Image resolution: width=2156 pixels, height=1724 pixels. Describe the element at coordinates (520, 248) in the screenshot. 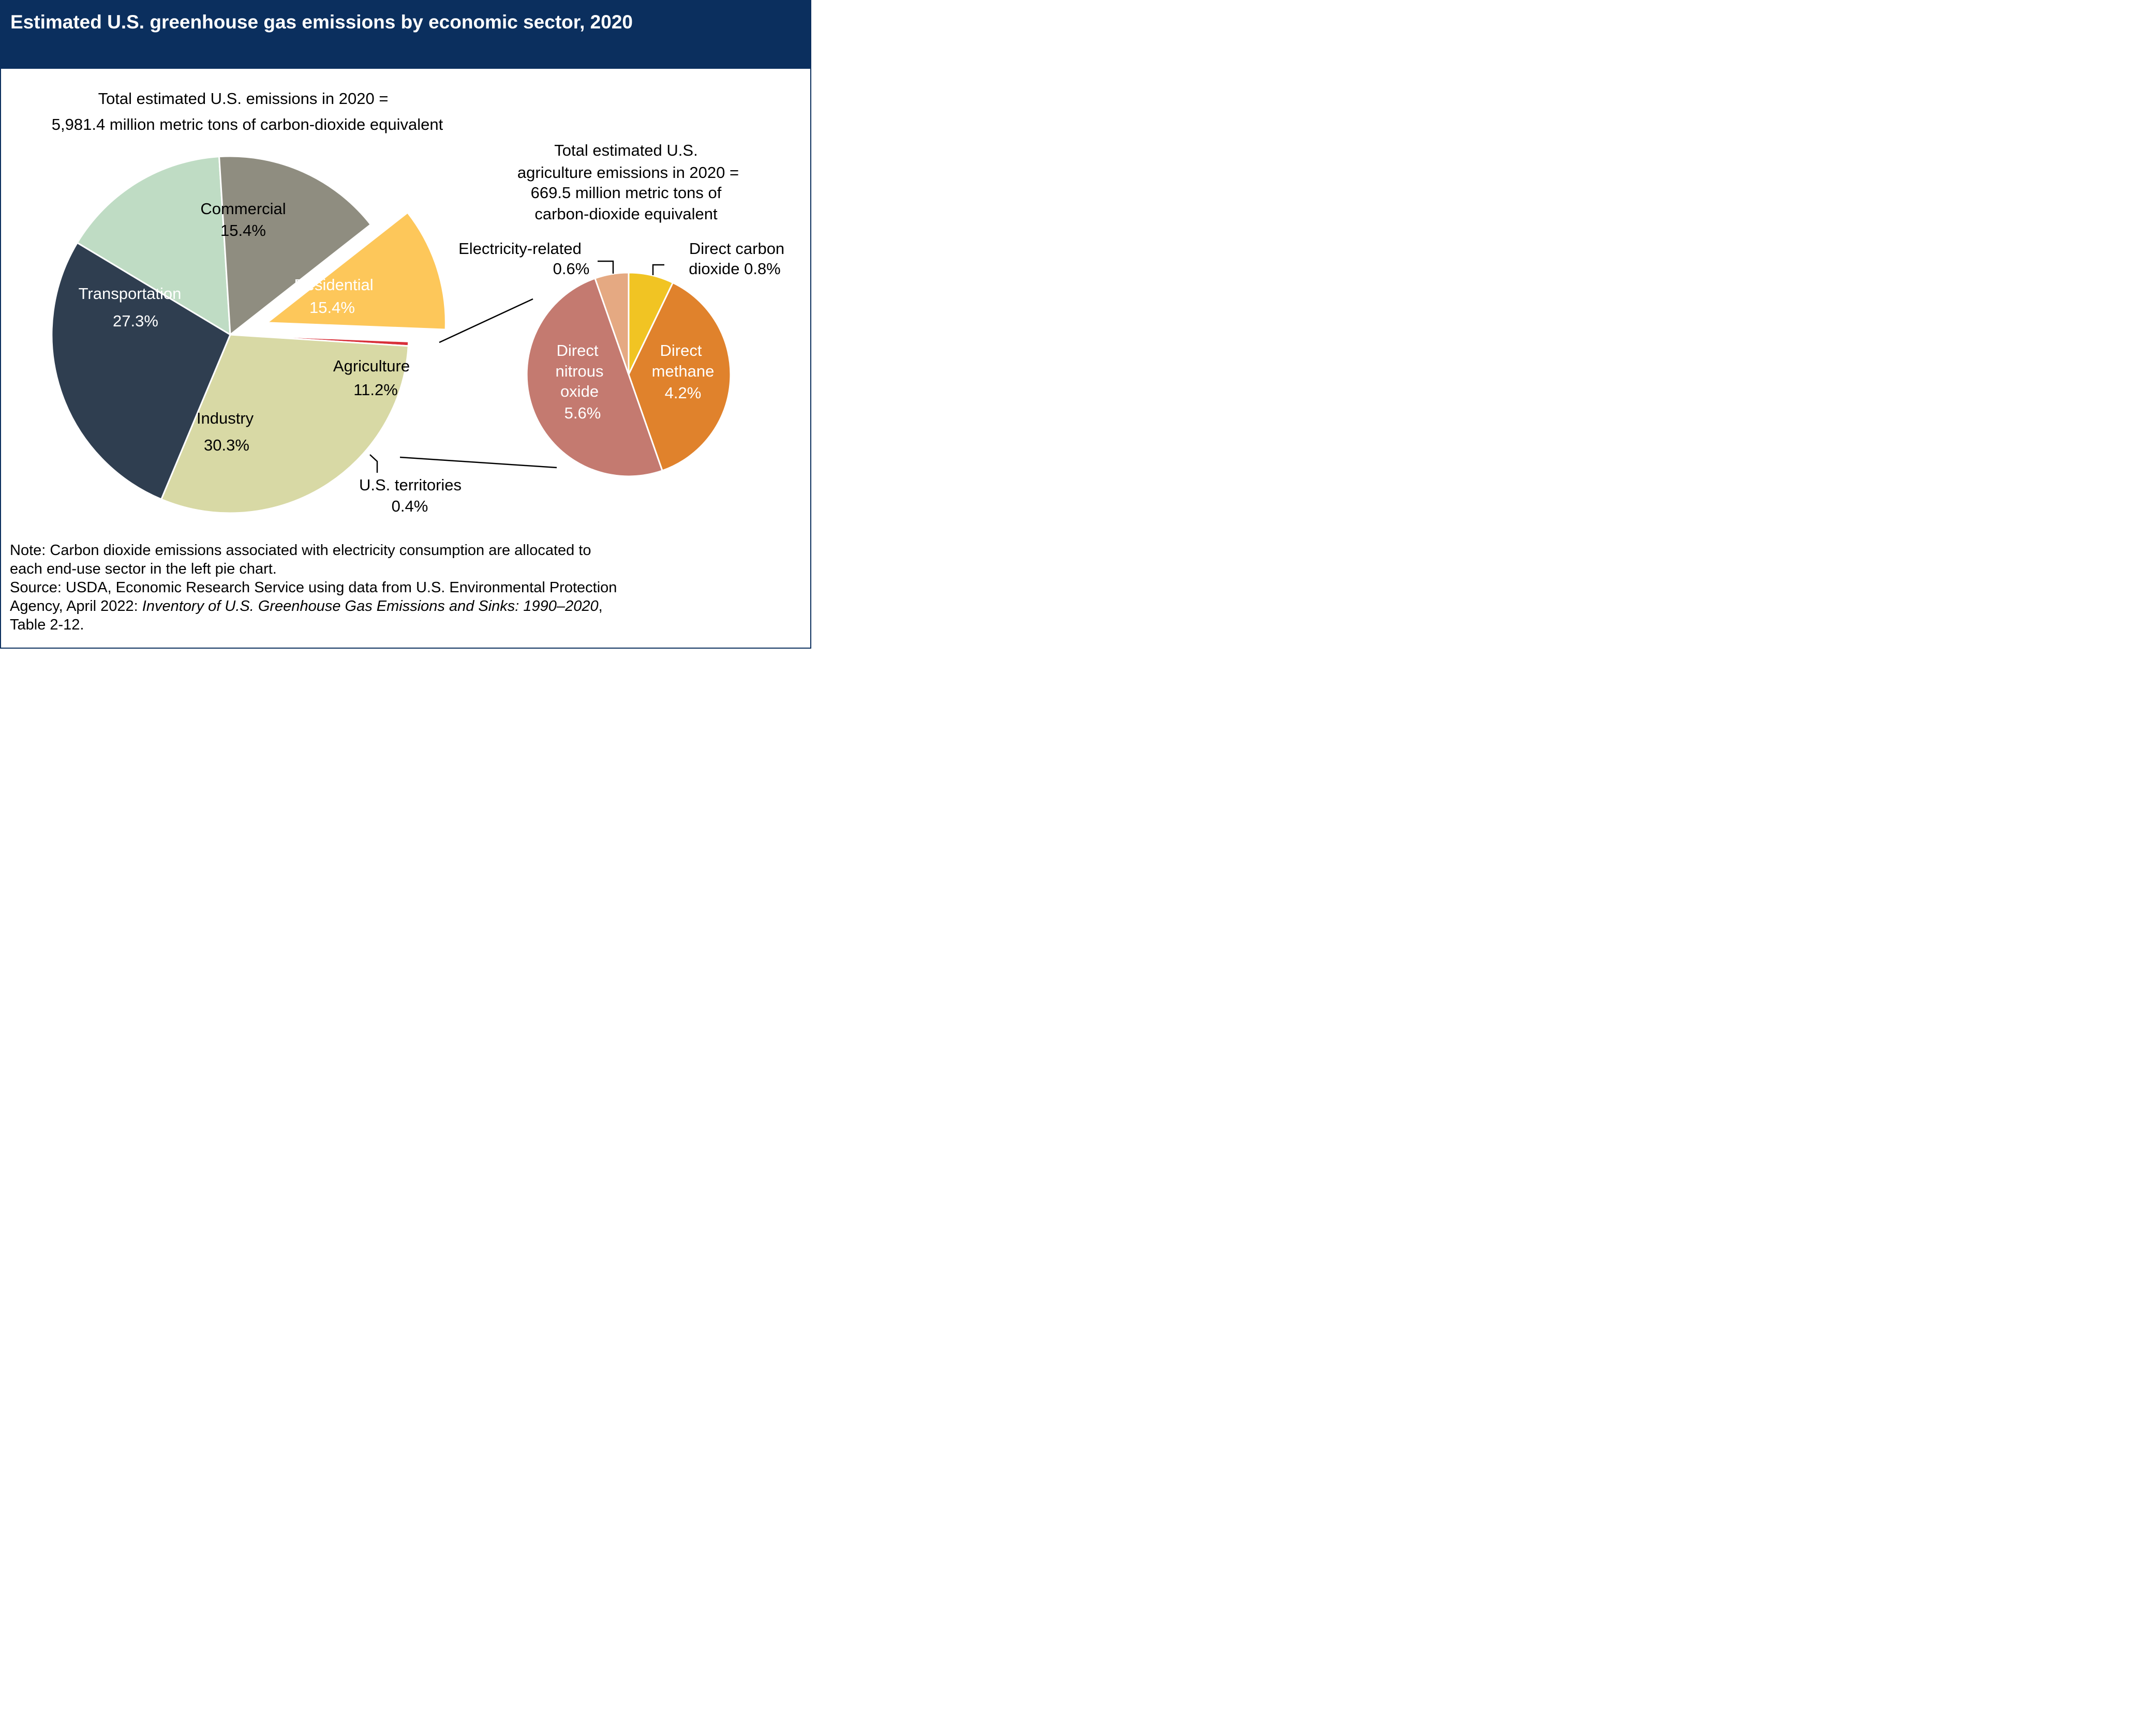

I see `electricity-label: Electricity-related` at that location.